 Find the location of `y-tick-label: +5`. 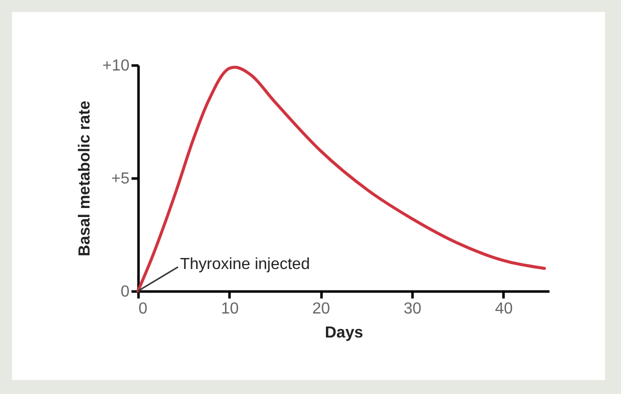

y-tick-label: +5 is located at coordinates (120, 179).